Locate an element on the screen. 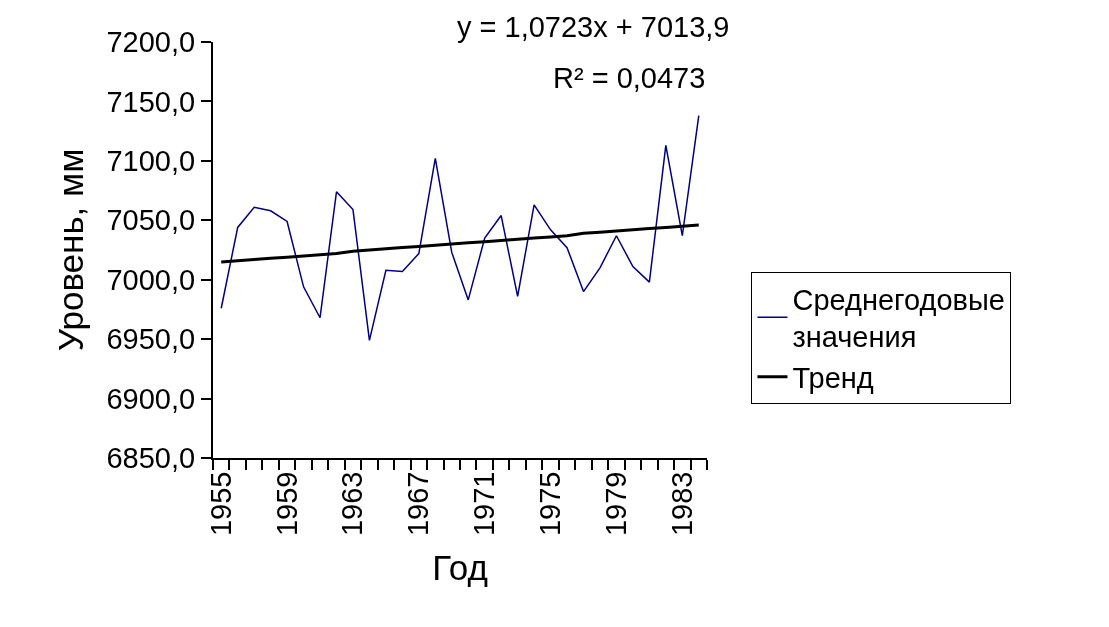 Image resolution: width=1109 pixels, height=627 pixels. y-tick-label: 6950,0 is located at coordinates (151, 339).